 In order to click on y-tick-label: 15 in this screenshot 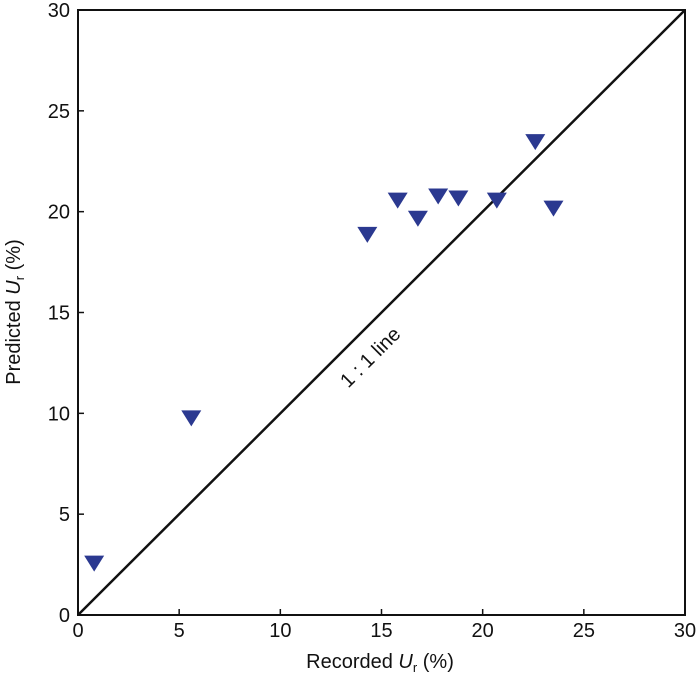, I will do `click(59, 314)`.